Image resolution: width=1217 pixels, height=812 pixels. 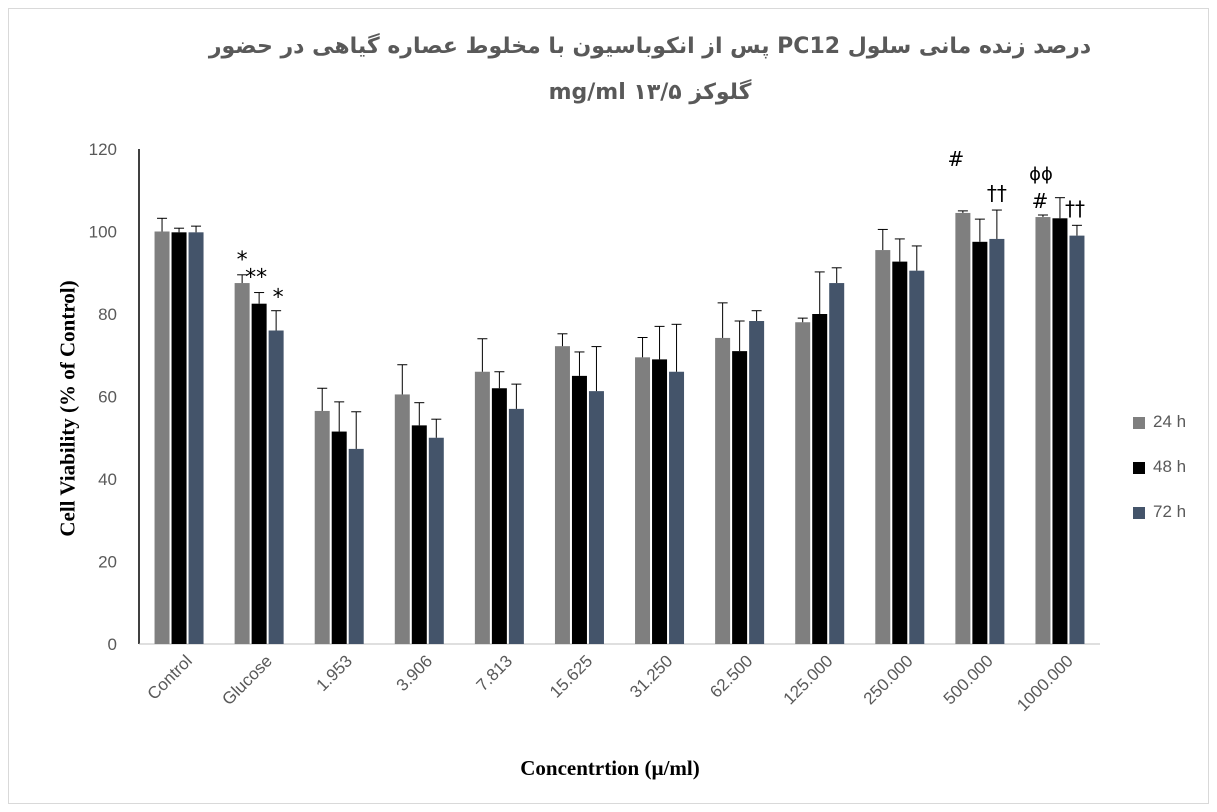 I want to click on y-tick-label: 120, so click(x=103, y=149).